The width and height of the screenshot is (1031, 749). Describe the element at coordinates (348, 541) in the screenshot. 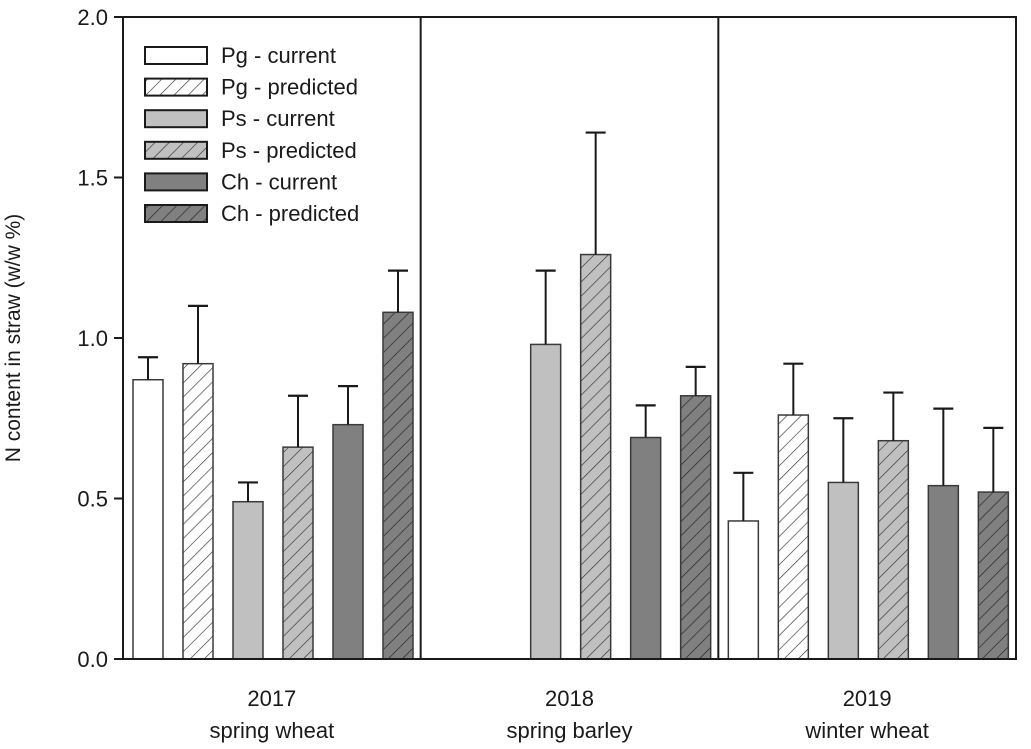

I see `bar-ch-current-2017` at that location.